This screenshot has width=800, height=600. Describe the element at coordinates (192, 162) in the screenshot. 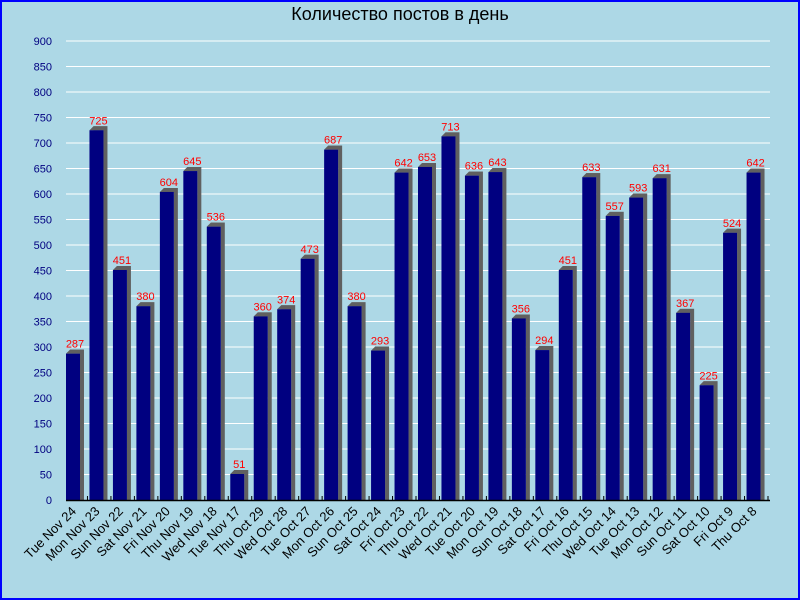

I see `data-label: 645` at that location.